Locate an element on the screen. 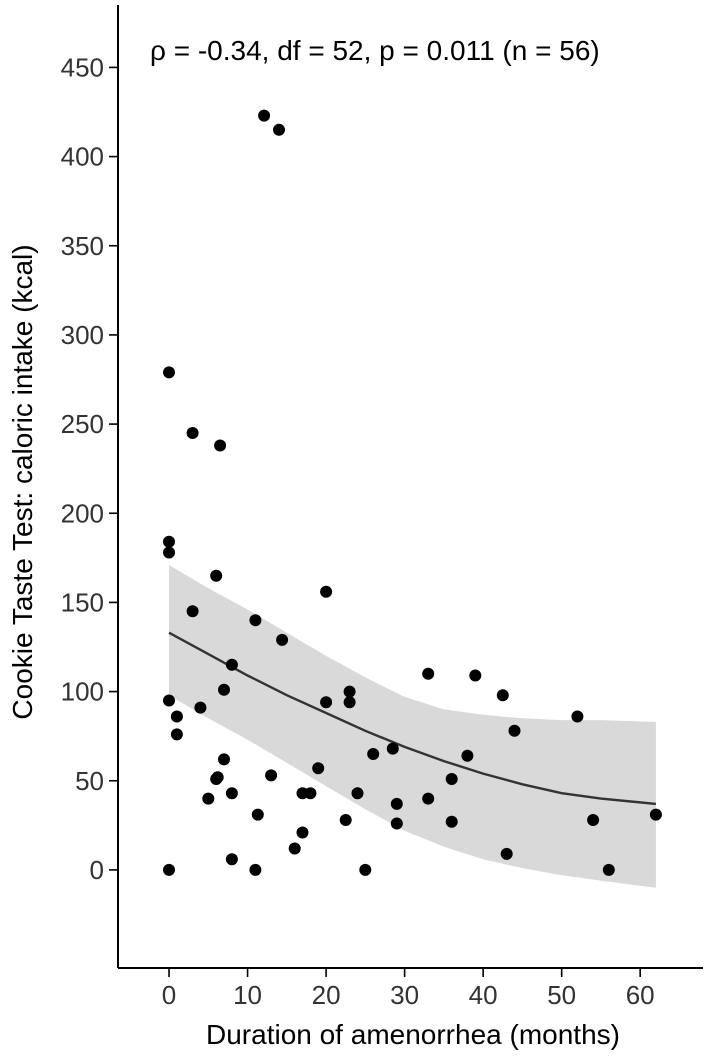 The width and height of the screenshot is (708, 1064). y-tick-label: 150 is located at coordinates (82, 602).